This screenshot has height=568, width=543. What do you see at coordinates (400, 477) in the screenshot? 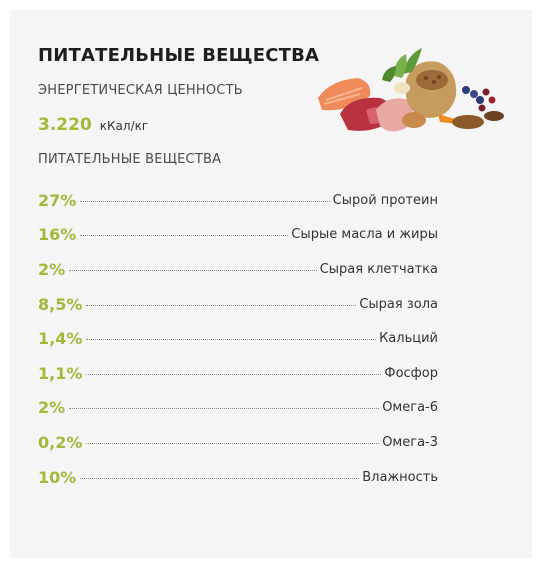
I see `nutrient-name: Влажность` at bounding box center [400, 477].